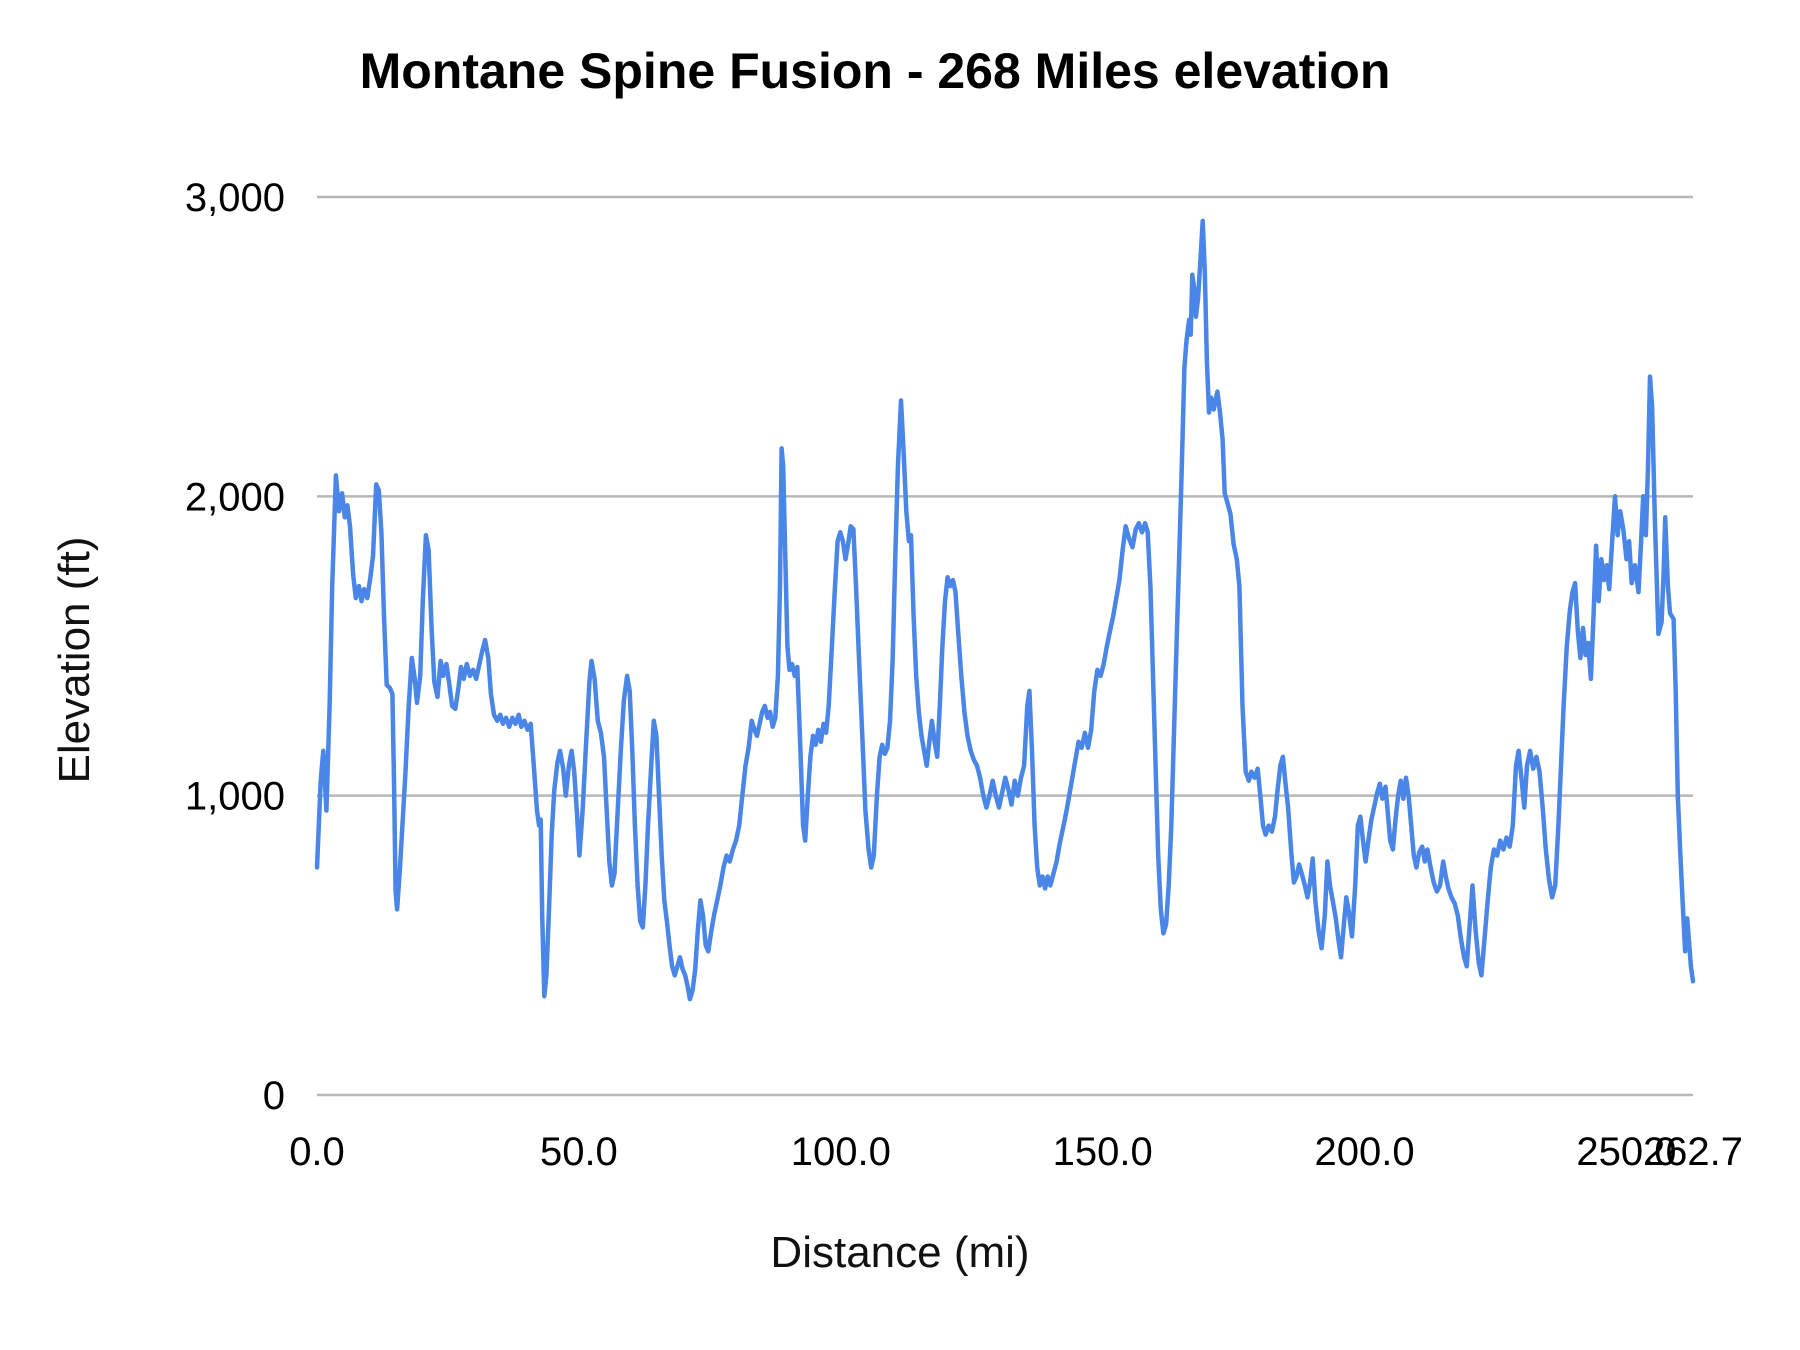 The height and width of the screenshot is (1350, 1800). Describe the element at coordinates (900, 1252) in the screenshot. I see `x-axis-title: Distance (mi)` at that location.